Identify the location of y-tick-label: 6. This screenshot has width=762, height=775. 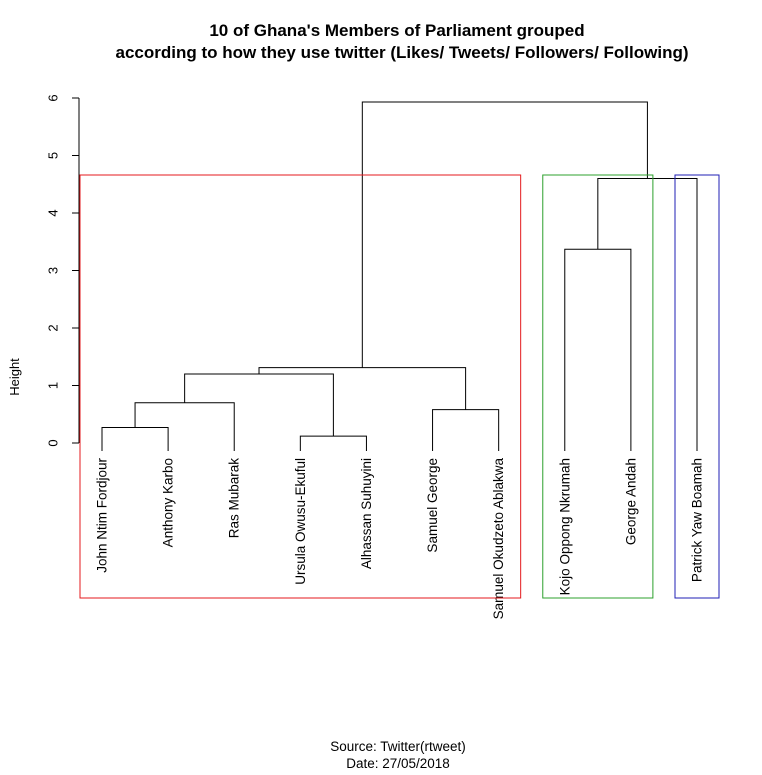
(53, 97).